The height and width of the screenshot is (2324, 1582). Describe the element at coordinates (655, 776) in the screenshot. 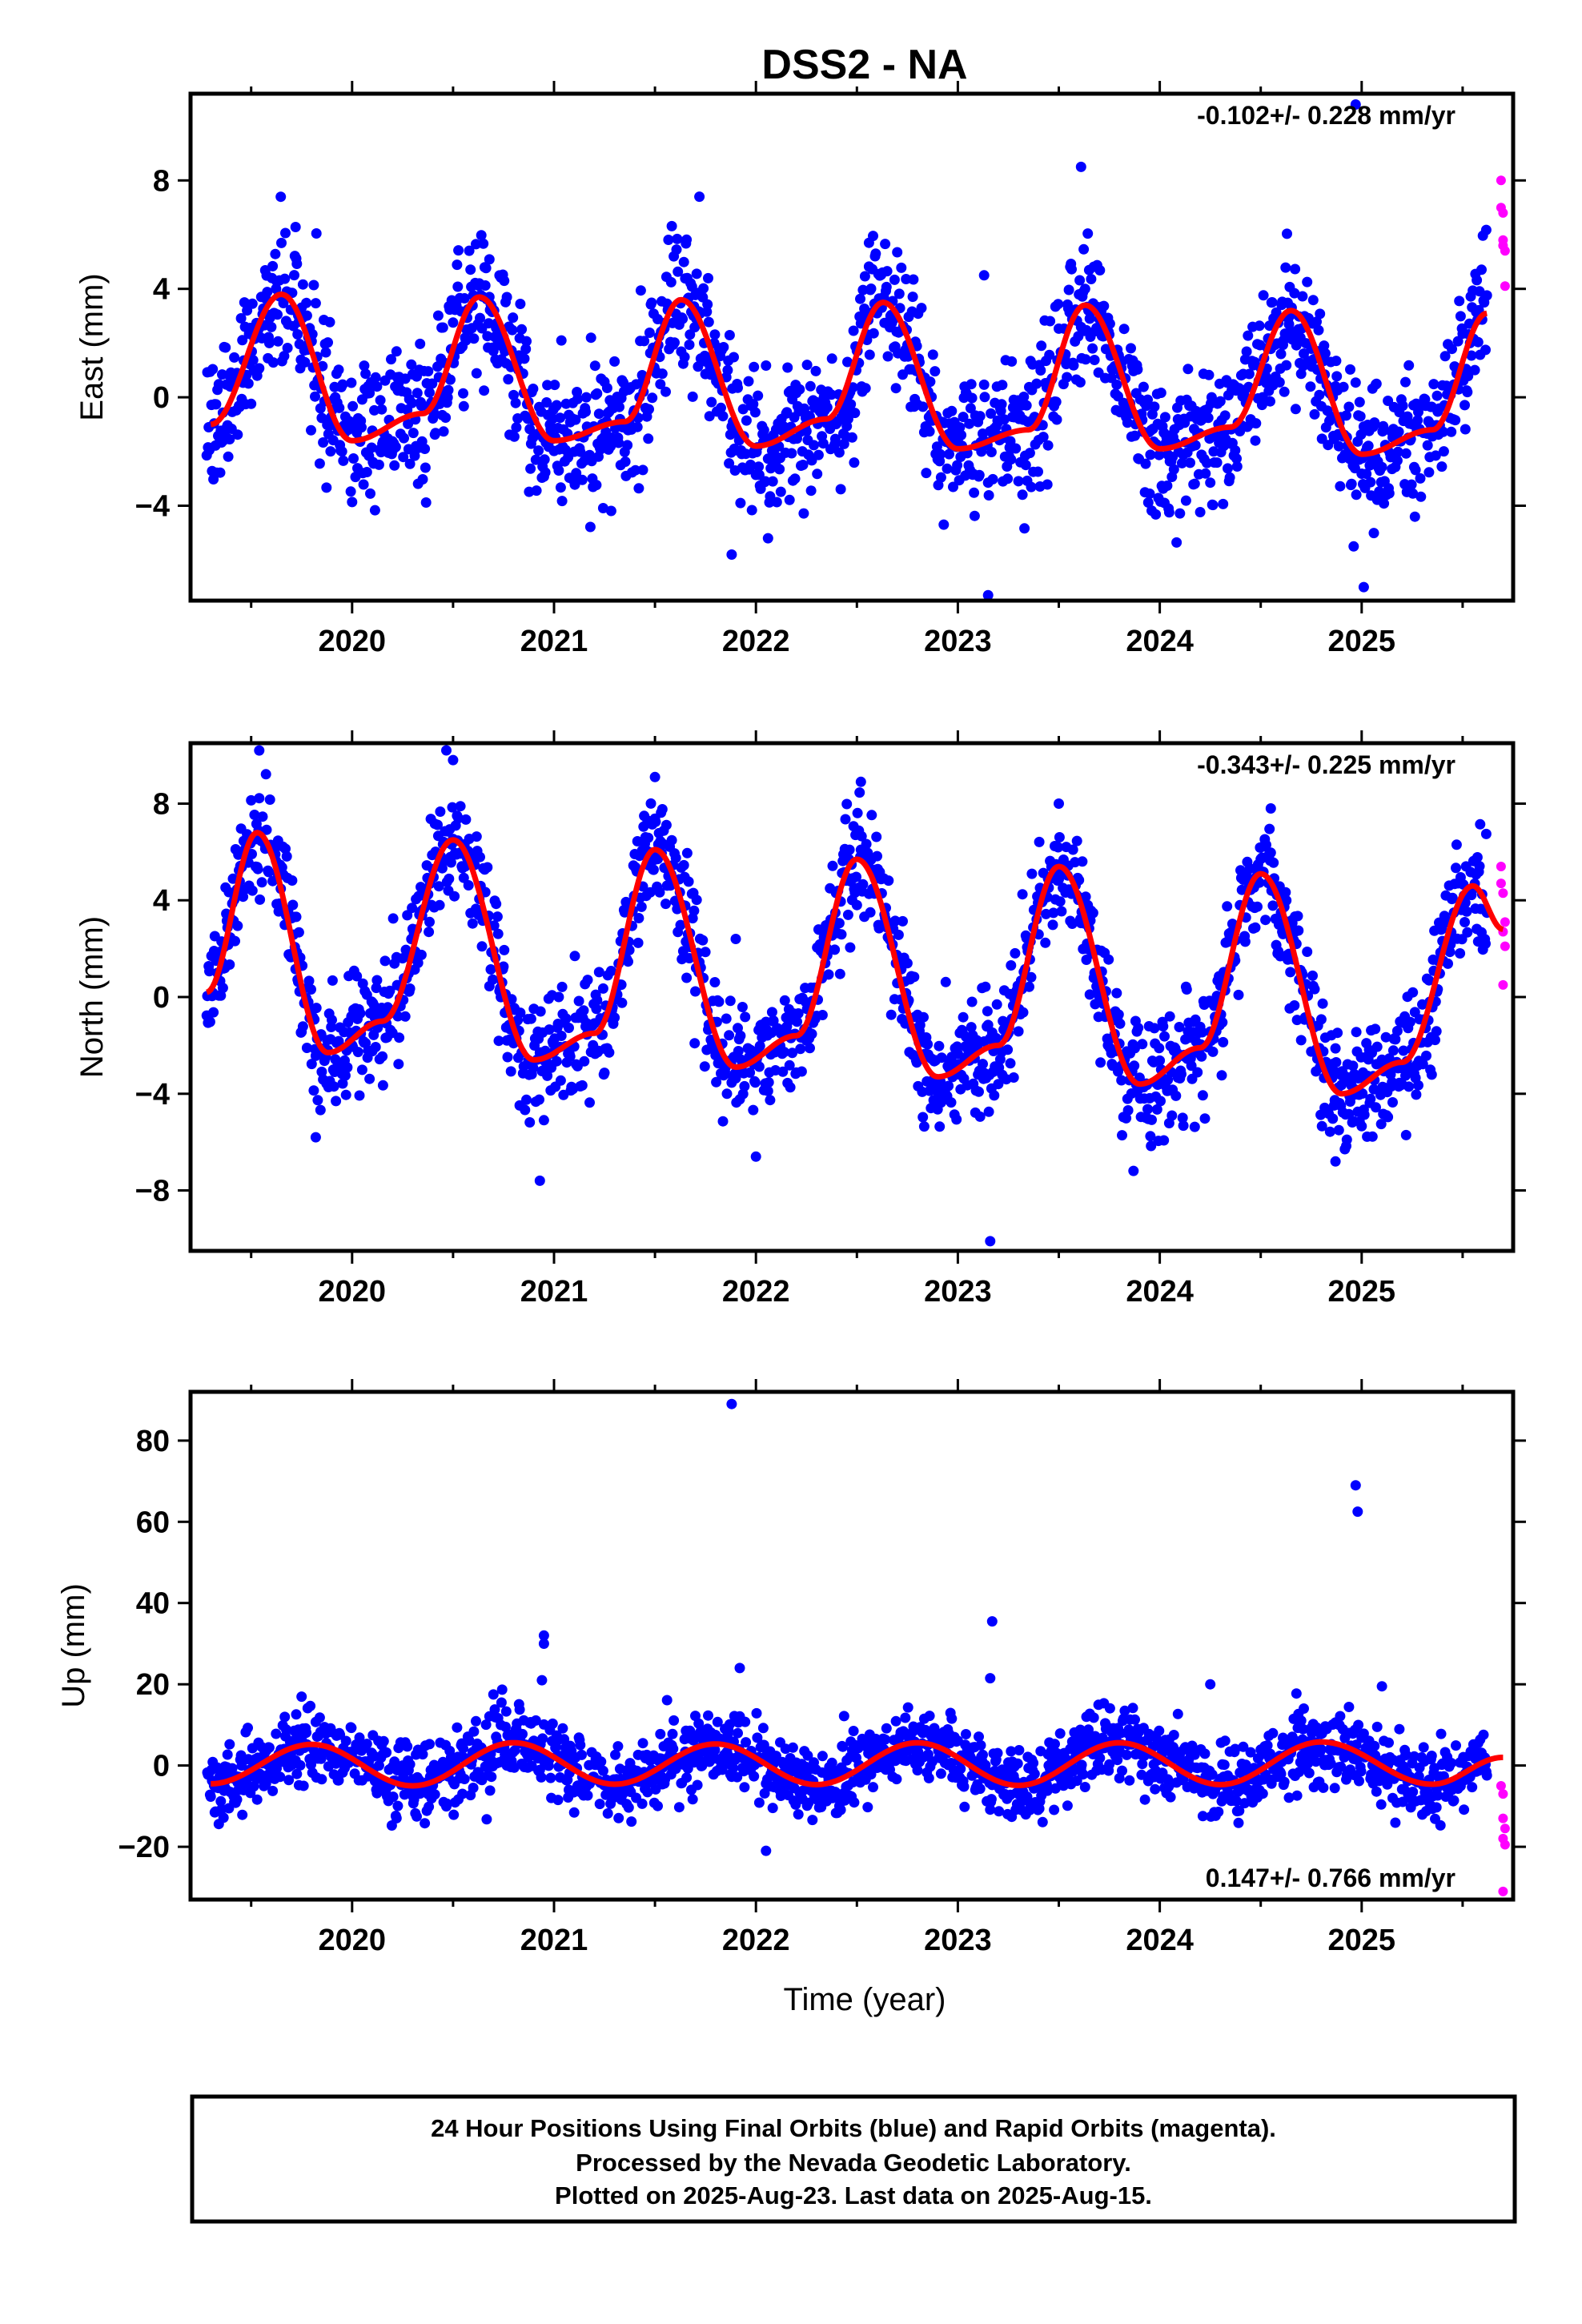

I see `outlier-point` at that location.